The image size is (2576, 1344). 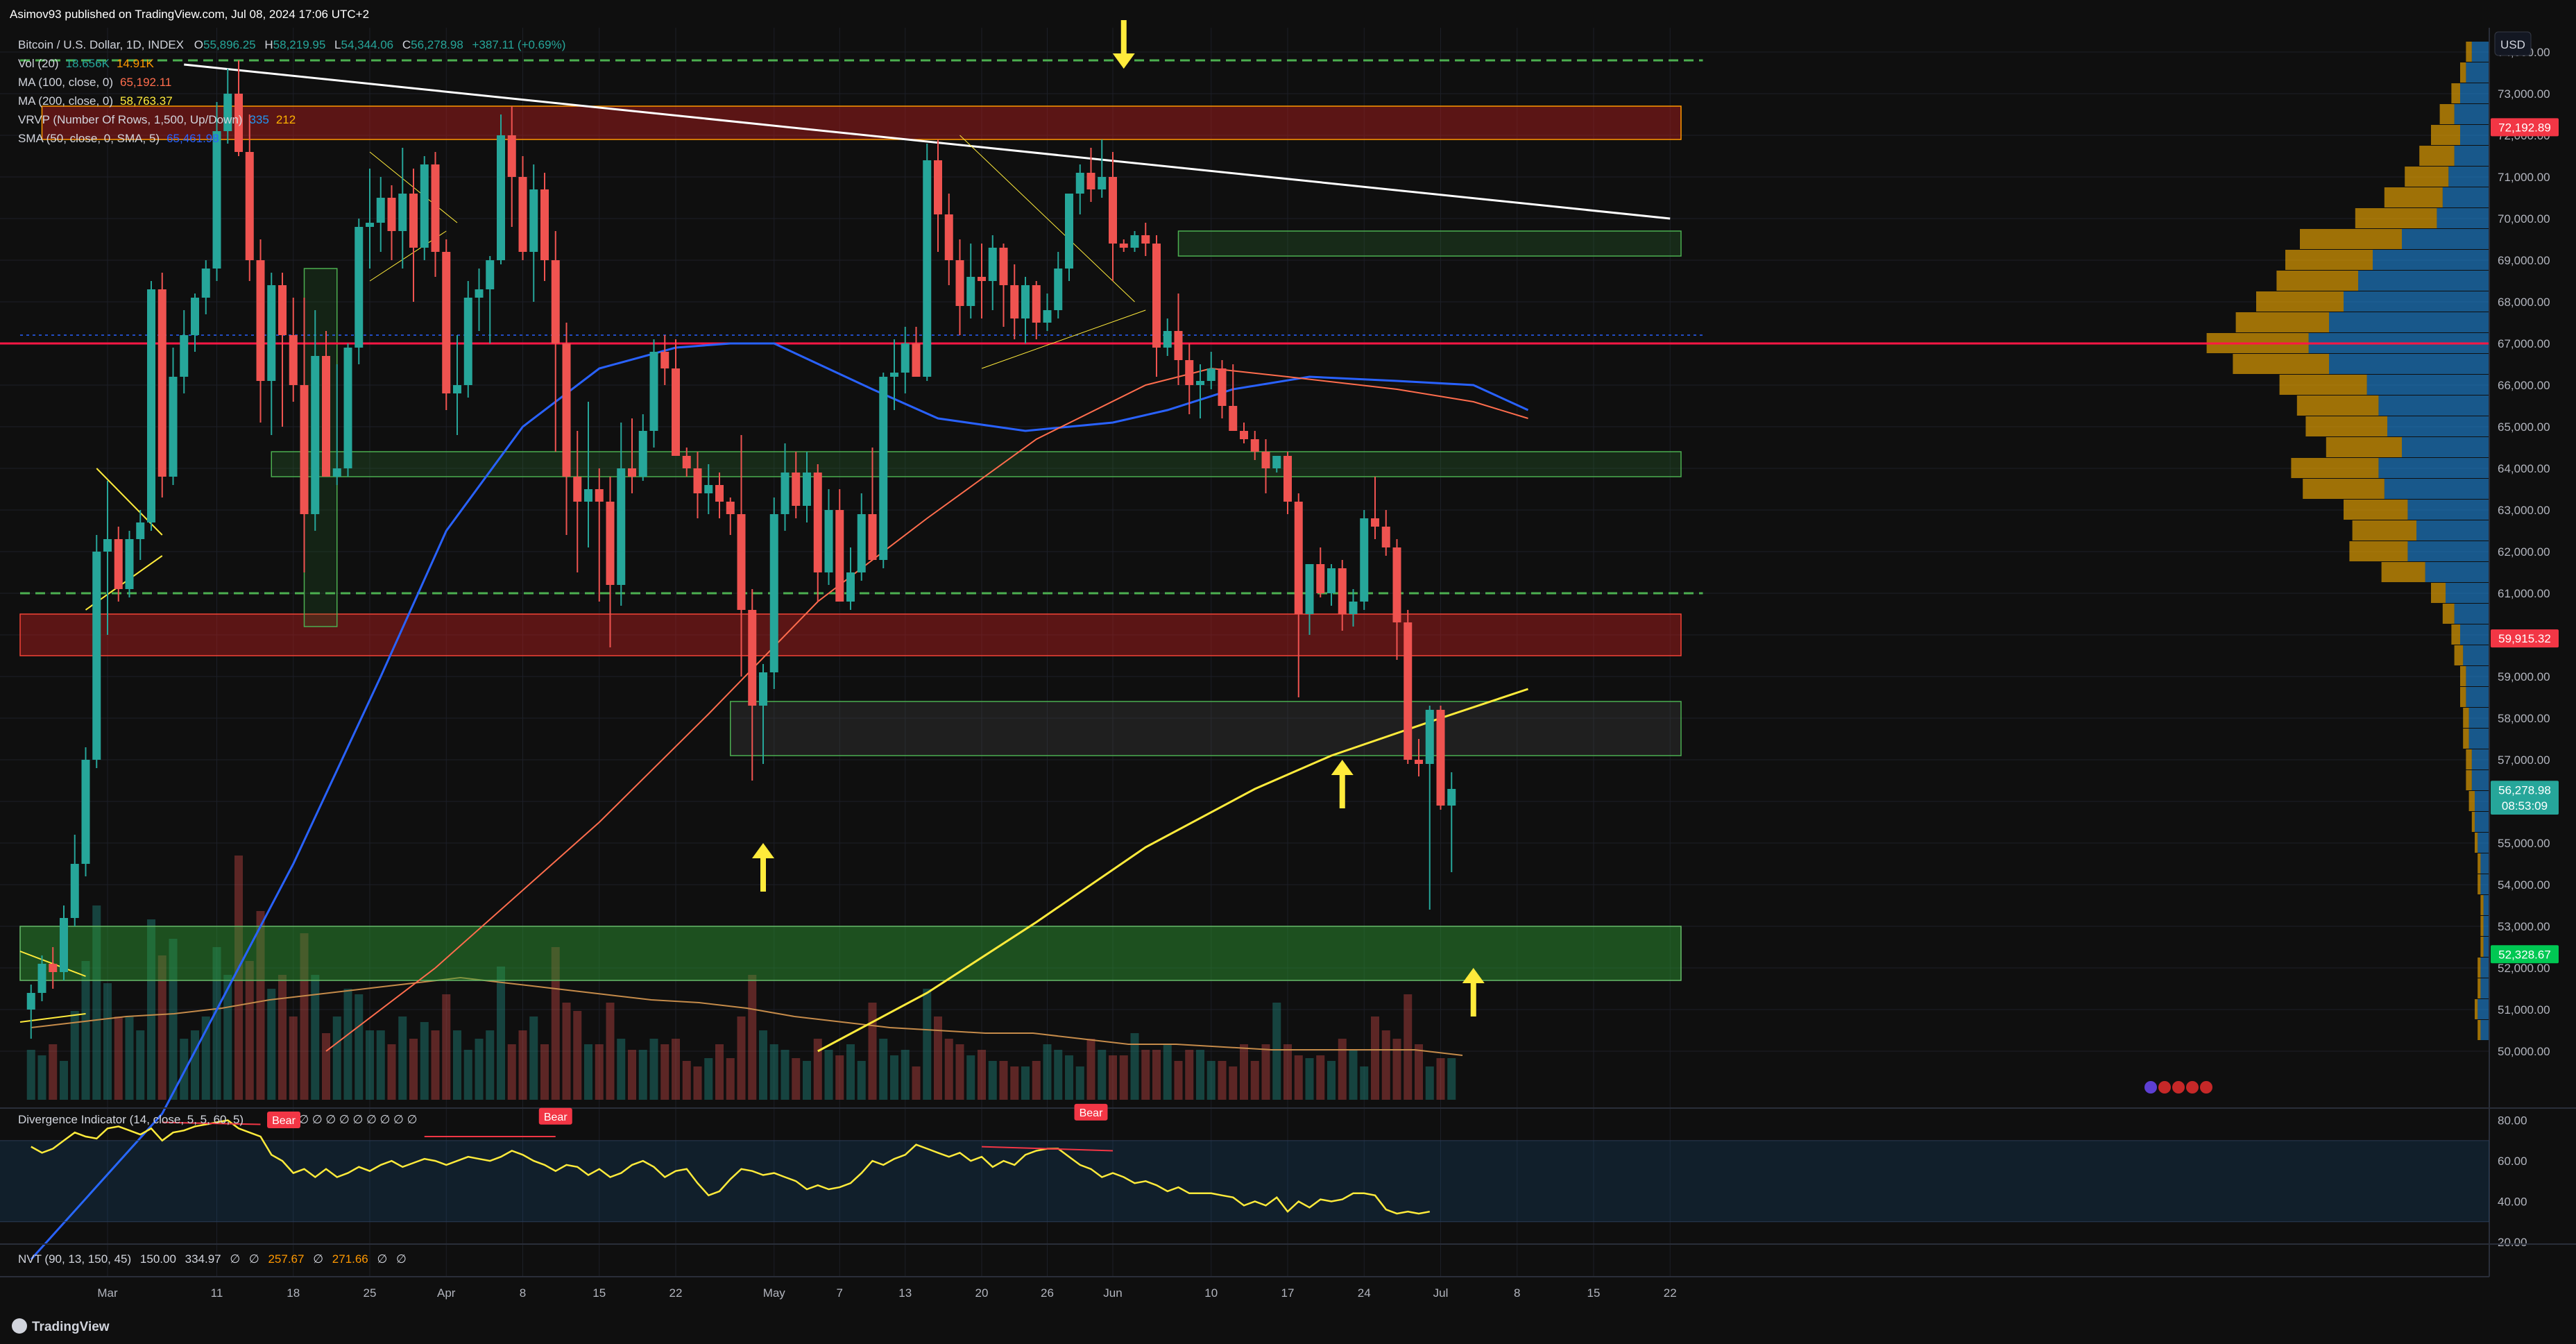 I want to click on divergence-tick-label: 60.00, so click(x=2512, y=1161).